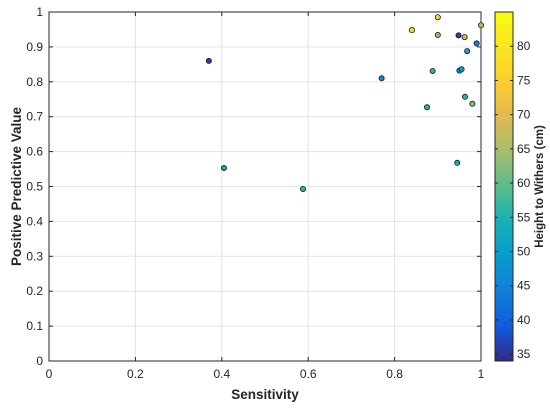  I want to click on y-tick-label: 0.3, so click(34, 256).